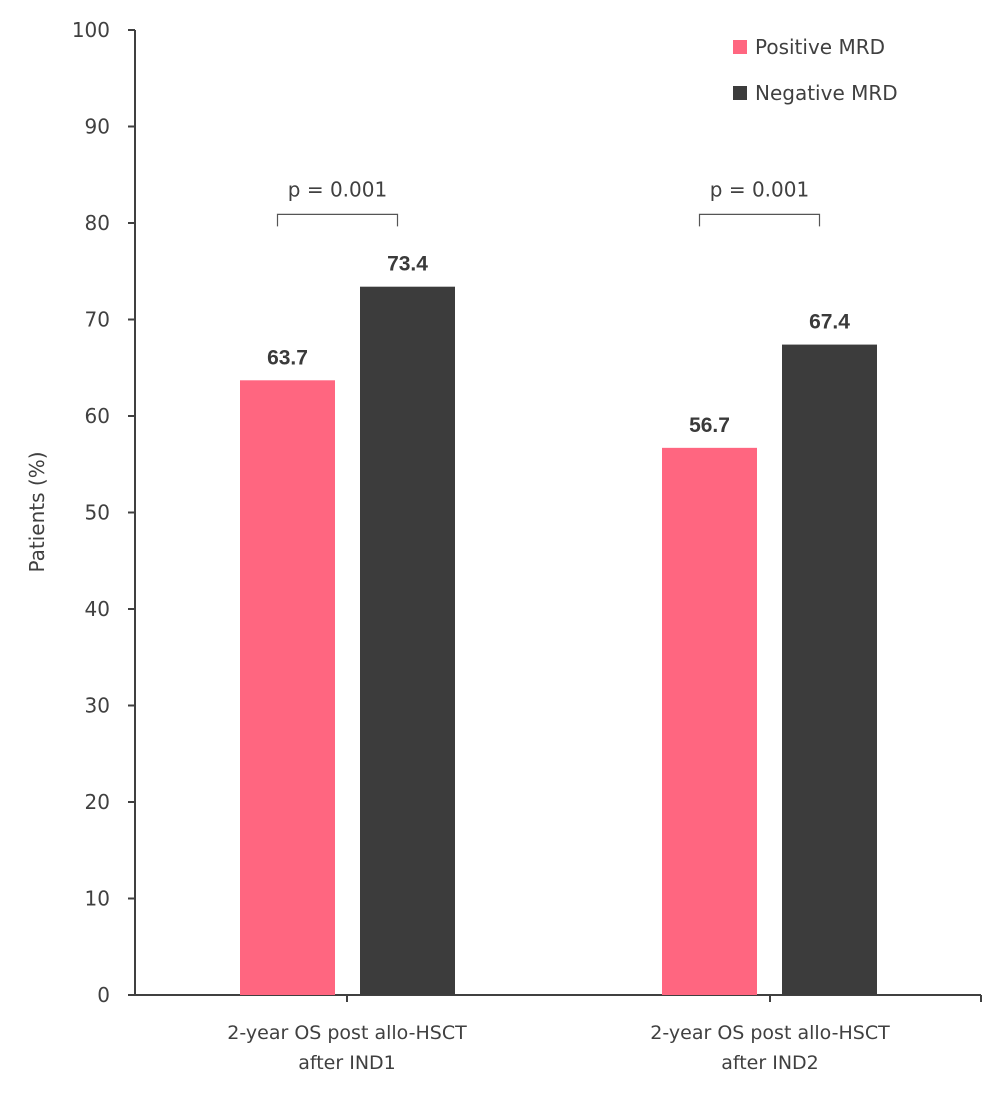 This screenshot has width=1000, height=1095. What do you see at coordinates (709, 425) in the screenshot?
I see `data-label: 56.7` at bounding box center [709, 425].